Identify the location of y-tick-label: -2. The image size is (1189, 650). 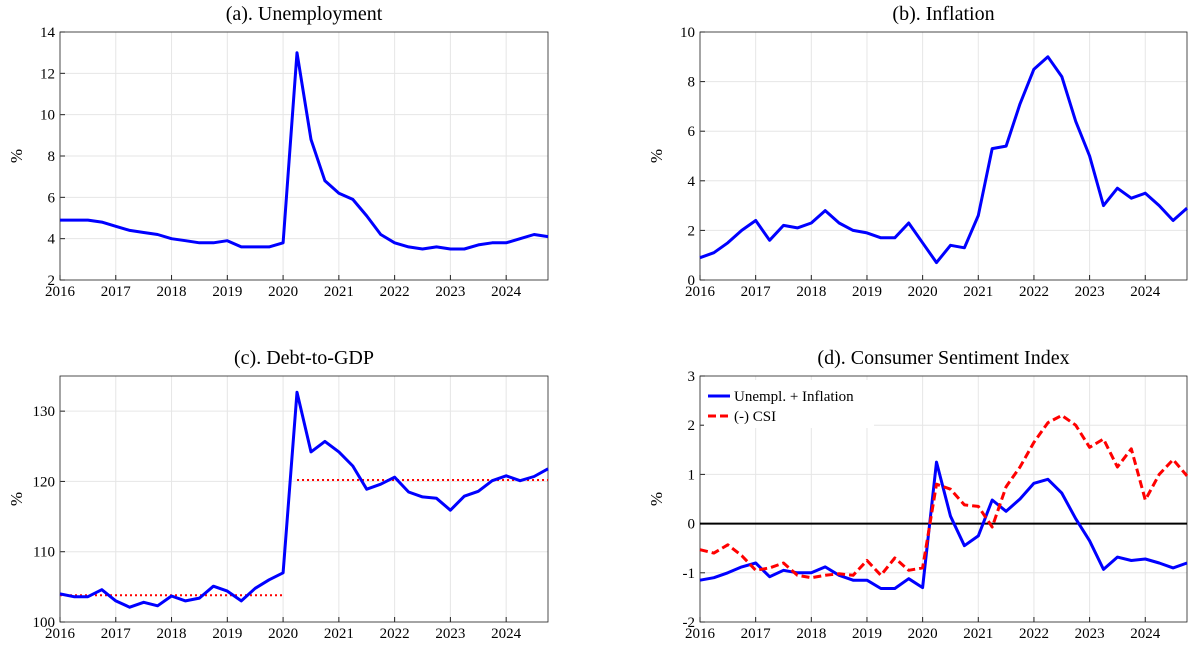
(689, 623).